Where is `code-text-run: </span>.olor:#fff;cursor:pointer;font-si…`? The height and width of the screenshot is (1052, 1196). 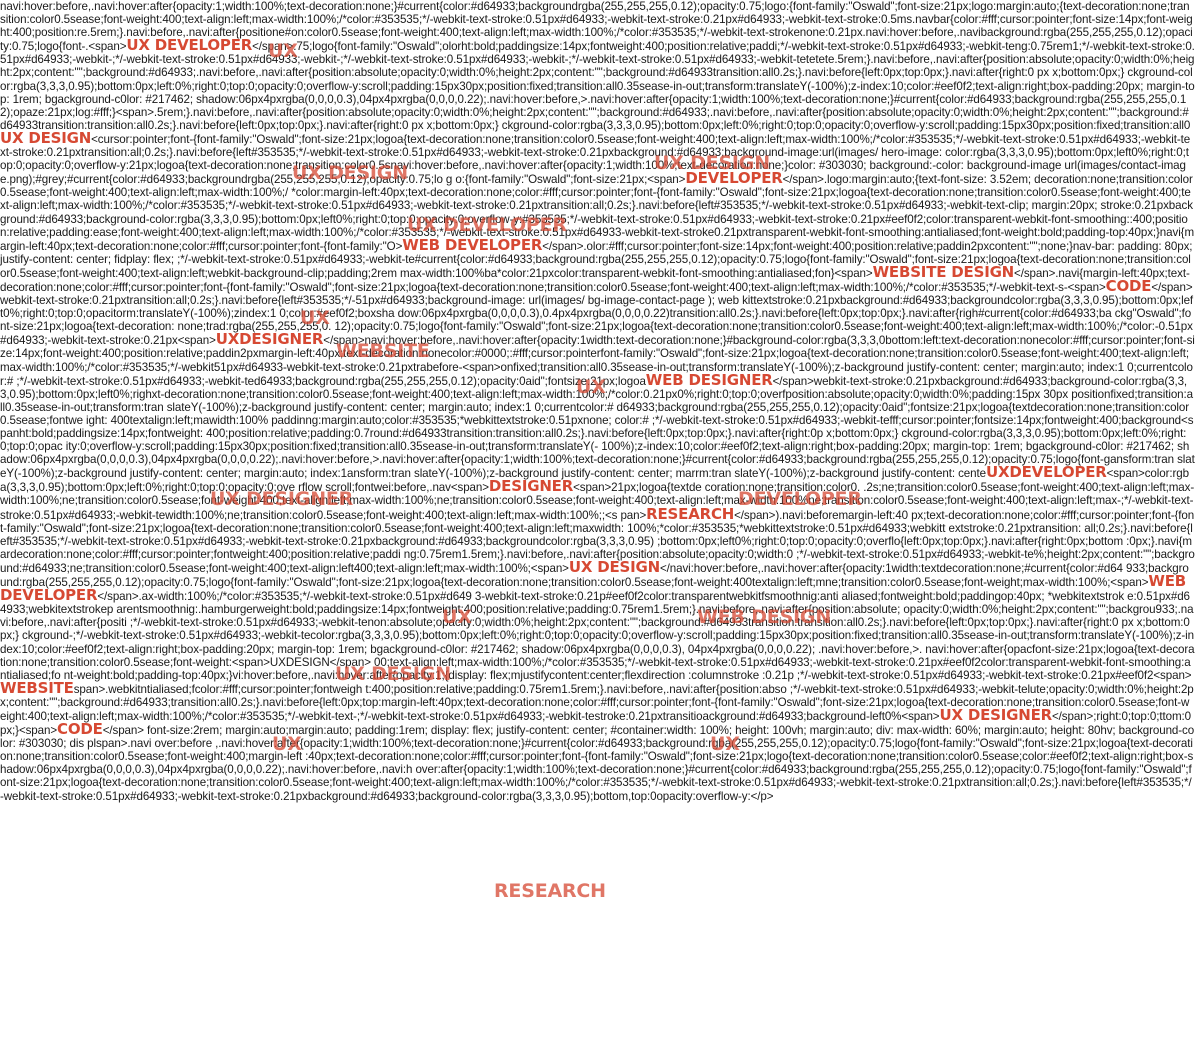 code-text-run: </span>.olor:#fff;cursor:pointer;font-si… is located at coordinates (596, 259).